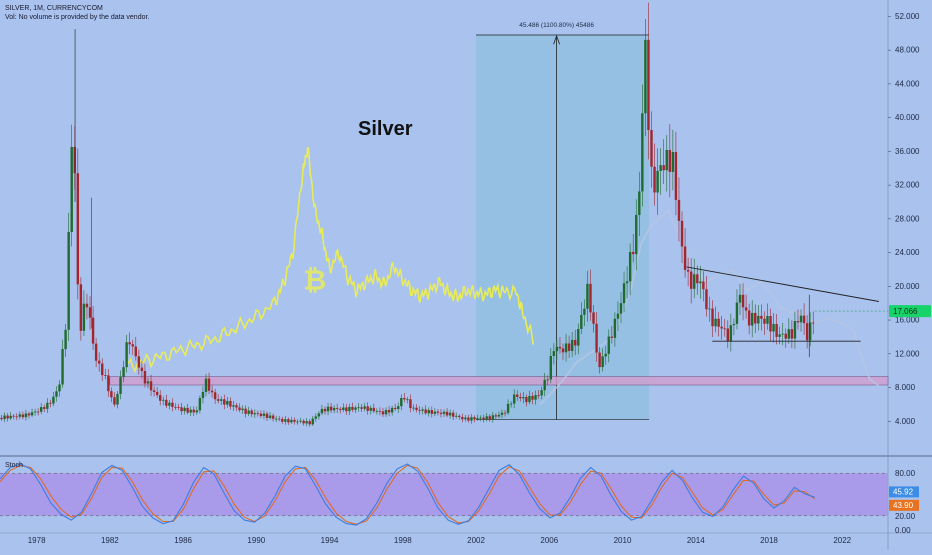  I want to click on x-tick-label: 1982, so click(110, 540).